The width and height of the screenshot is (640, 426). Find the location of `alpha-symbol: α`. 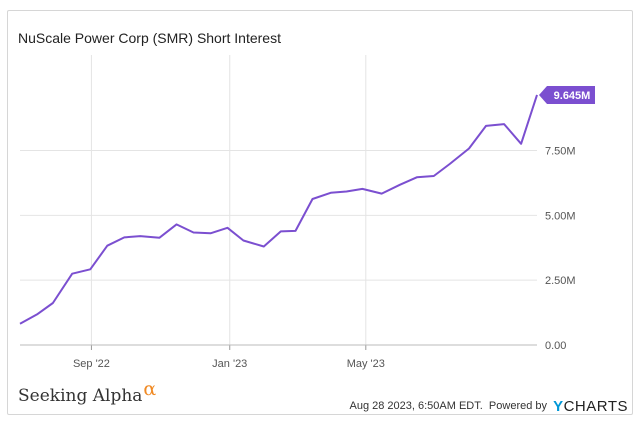

alpha-symbol: α is located at coordinates (150, 389).